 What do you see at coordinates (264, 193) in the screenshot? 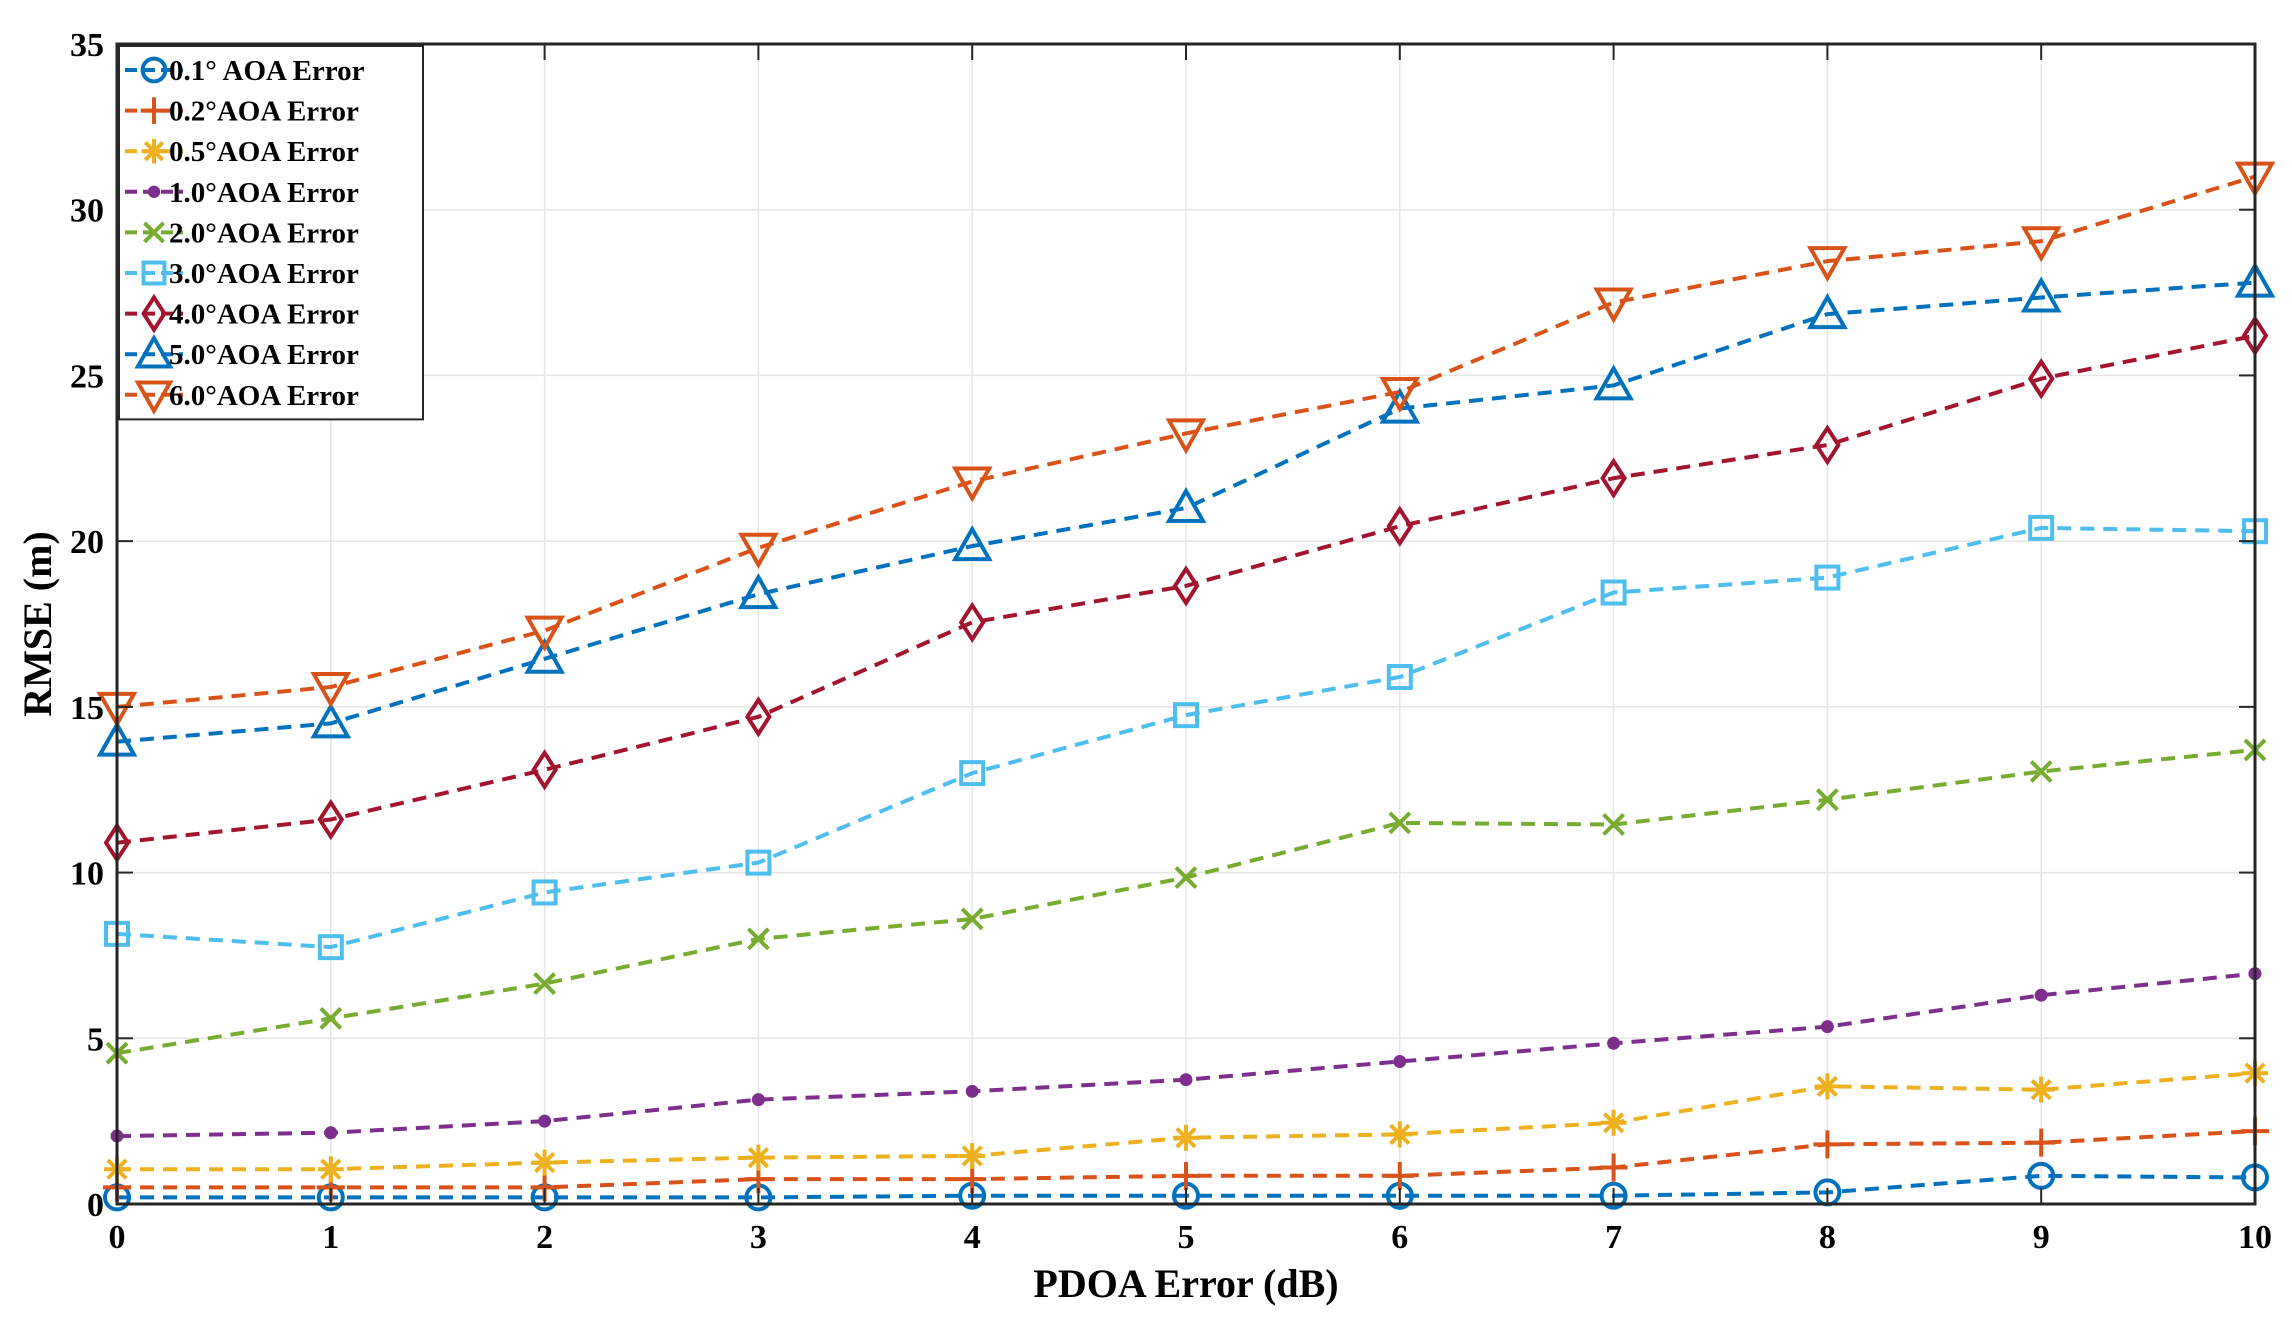
I see `legend-label: 1.0°AOA Error` at bounding box center [264, 193].